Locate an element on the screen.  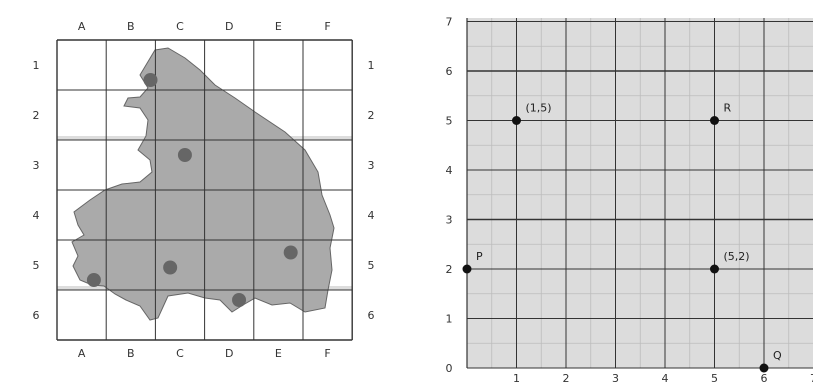
y-tick-label: 2 is located at coordinates (449, 269).